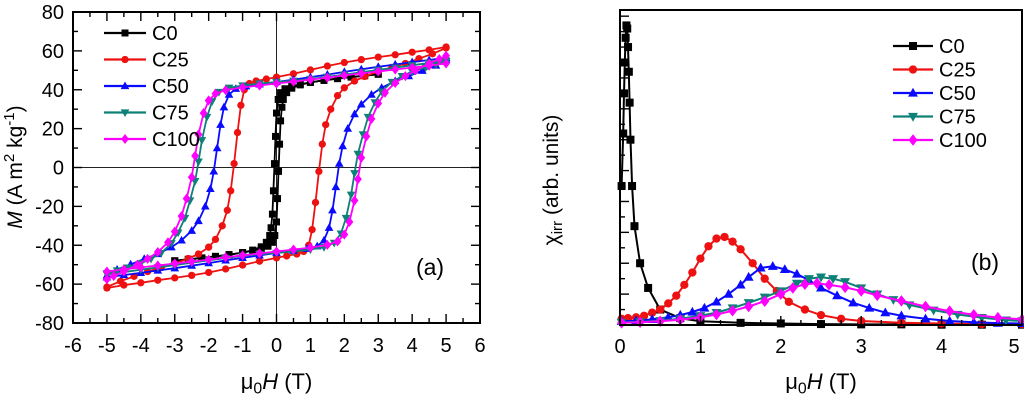 This screenshot has width=1024, height=400. I want to click on y-axis-title: χirr (arb. units), so click(553, 180).